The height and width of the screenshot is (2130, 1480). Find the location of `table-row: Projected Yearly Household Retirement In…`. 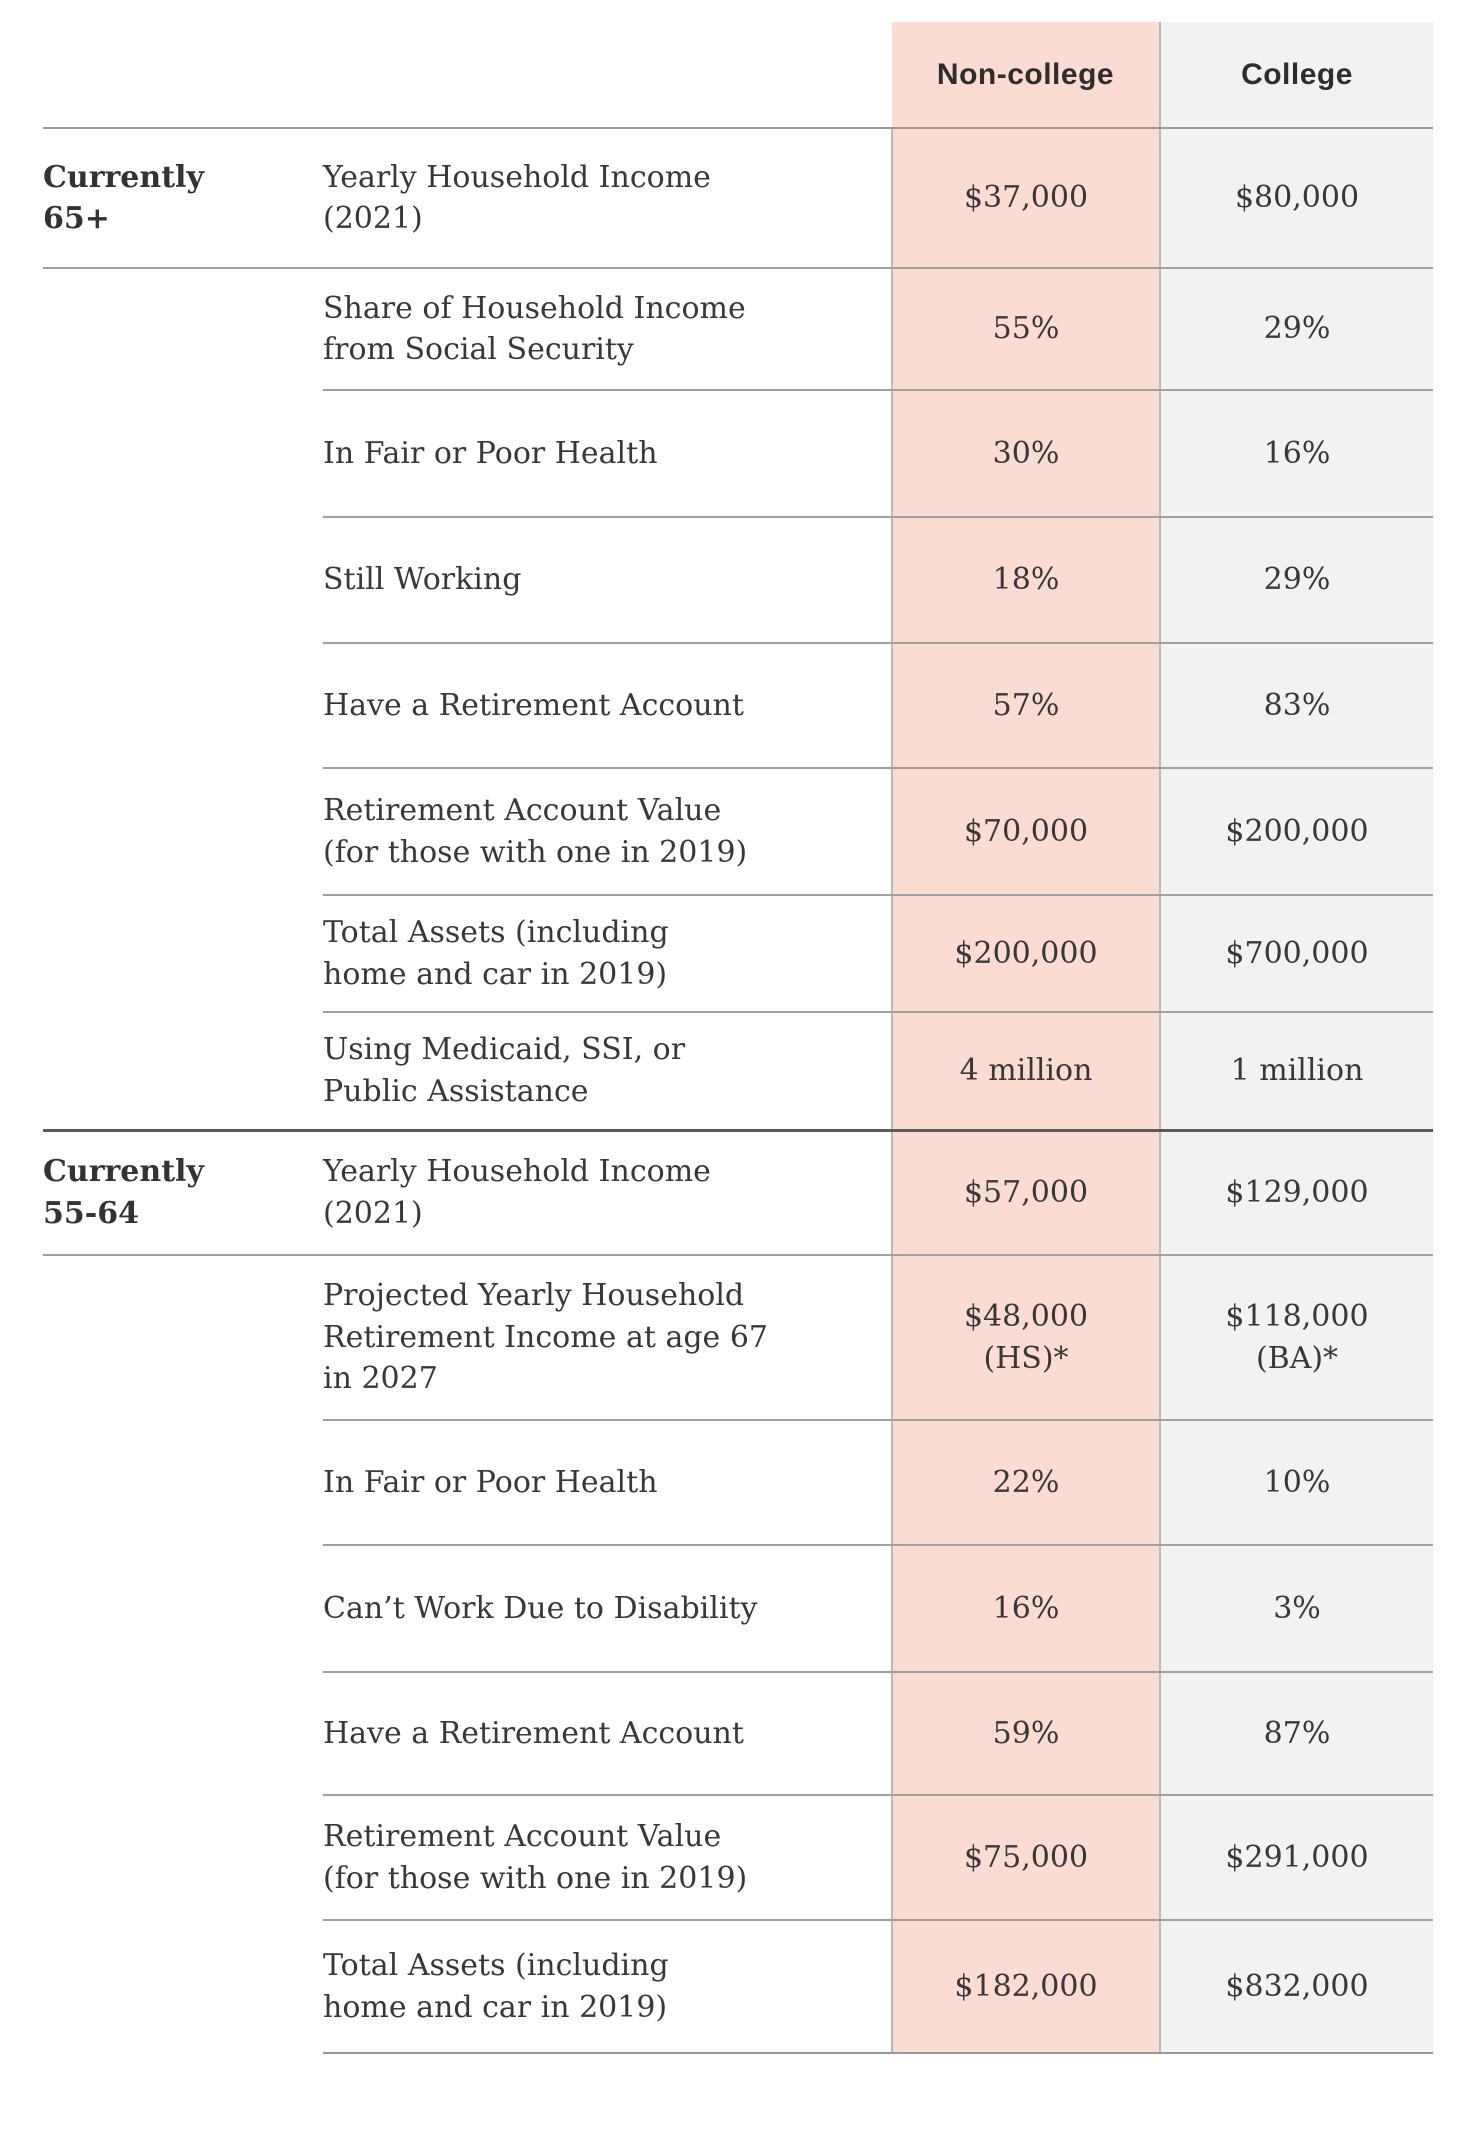

table-row: Projected Yearly Household Retirement In… is located at coordinates (738, 1338).